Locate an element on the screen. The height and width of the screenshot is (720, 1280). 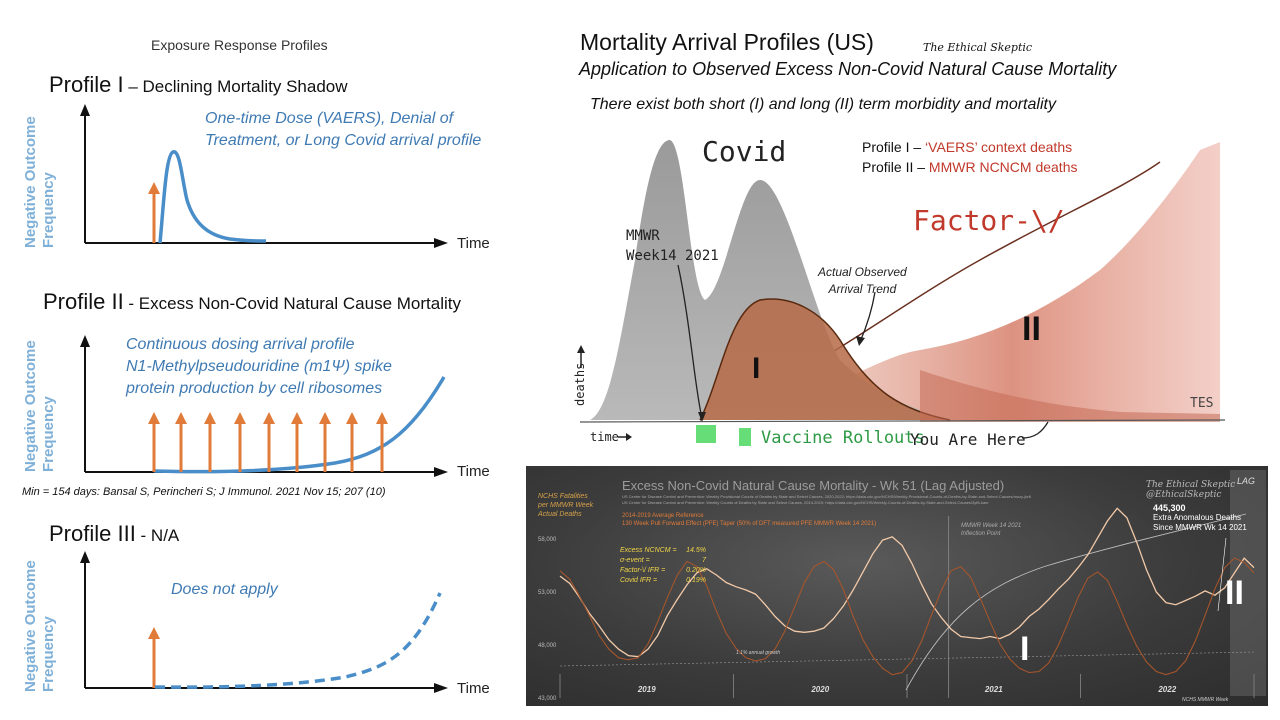
profile3-title: Profile III - N/A is located at coordinates (114, 534).